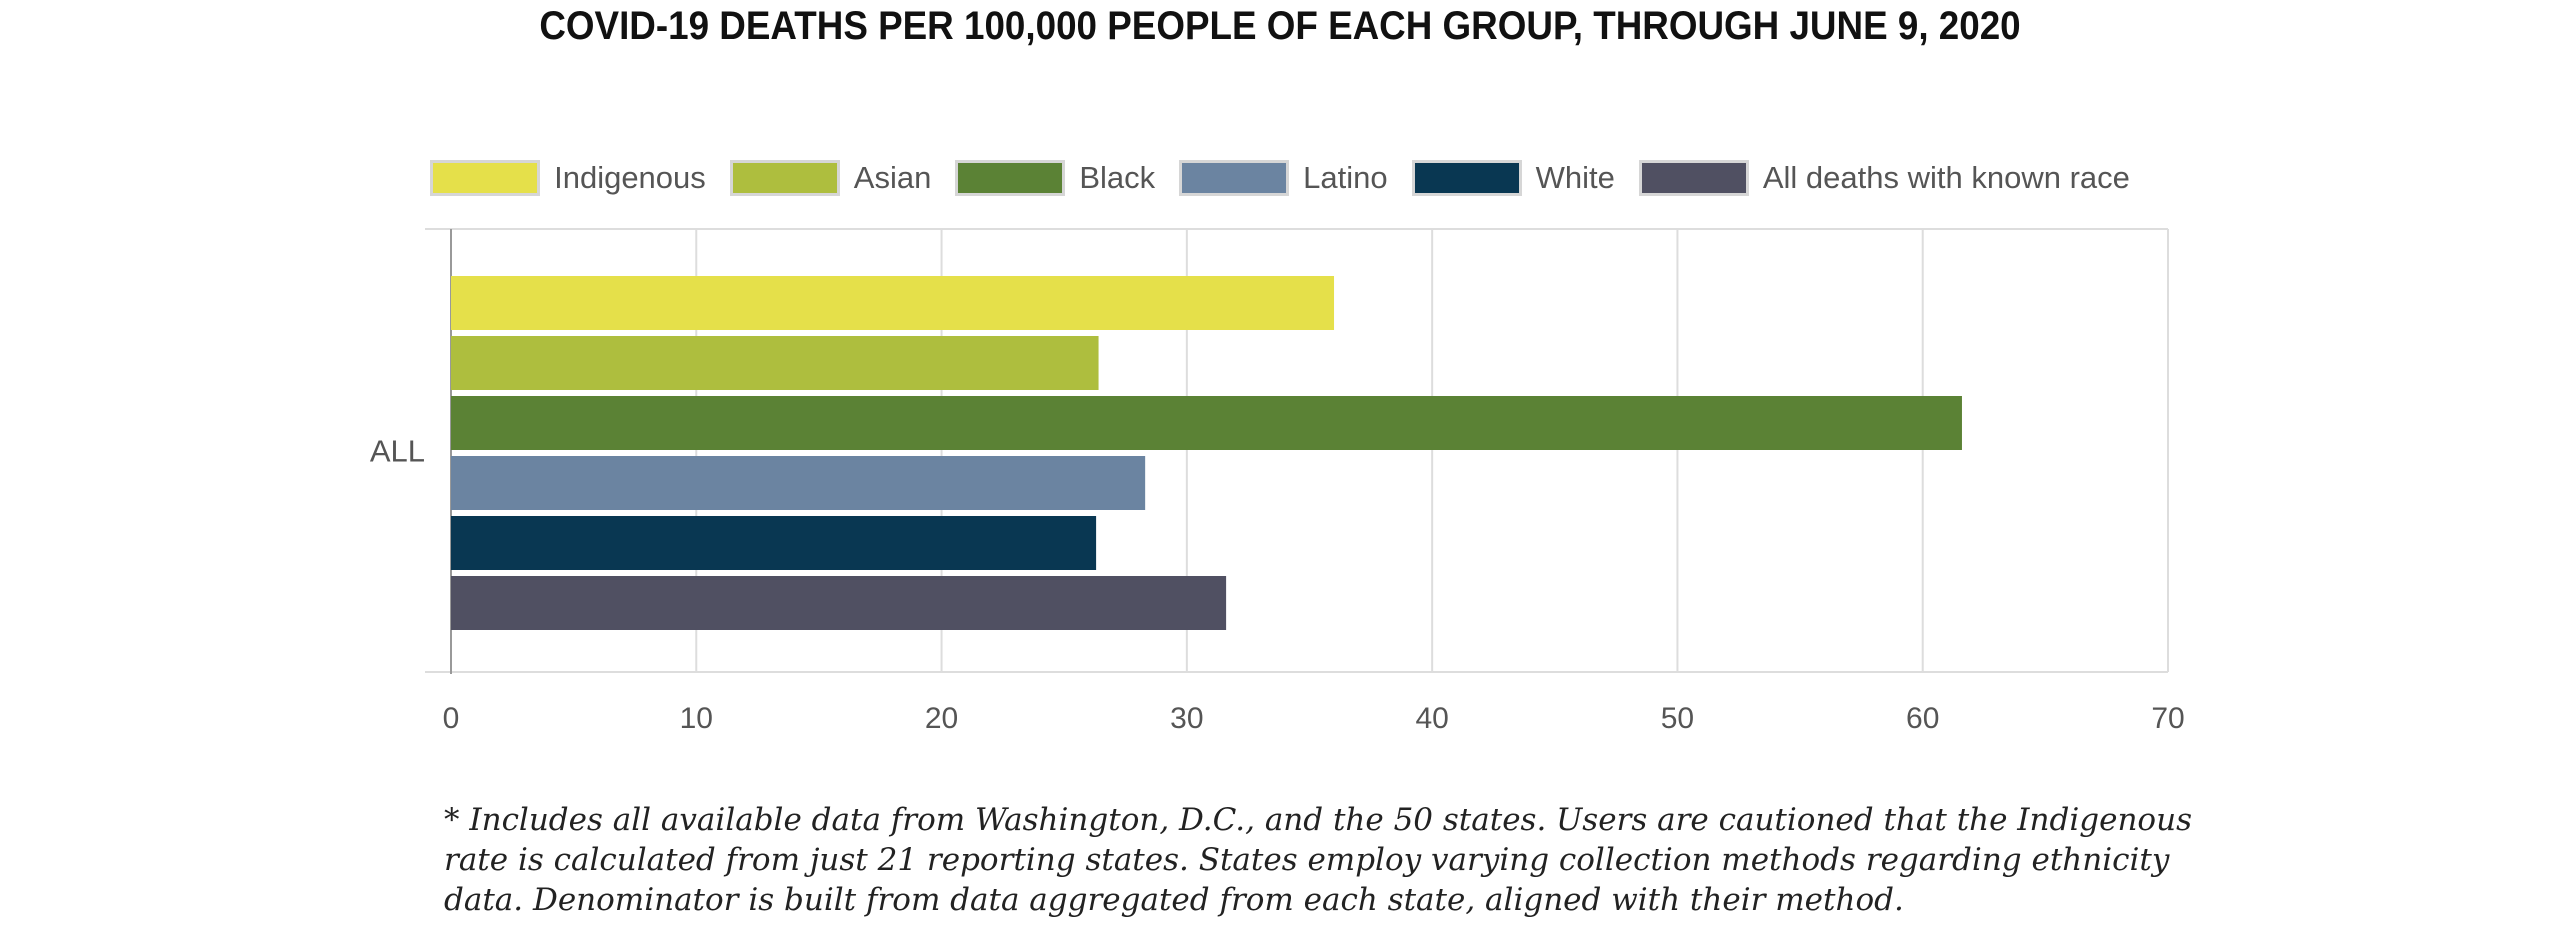 This screenshot has width=2560, height=925. I want to click on legend-item: Indigenous, so click(568, 178).